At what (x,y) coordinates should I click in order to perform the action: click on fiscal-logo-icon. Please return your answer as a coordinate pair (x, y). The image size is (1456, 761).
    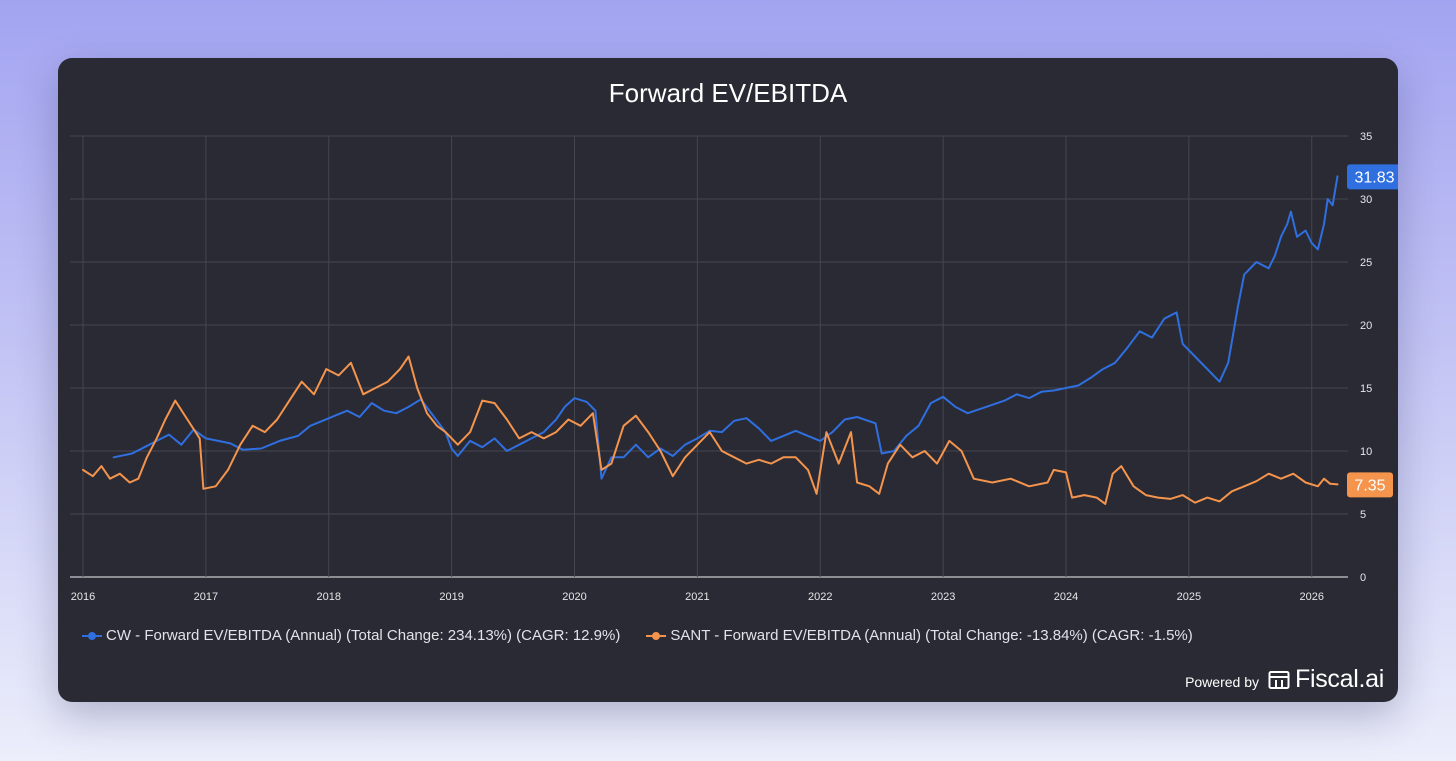
    Looking at the image, I should click on (1279, 679).